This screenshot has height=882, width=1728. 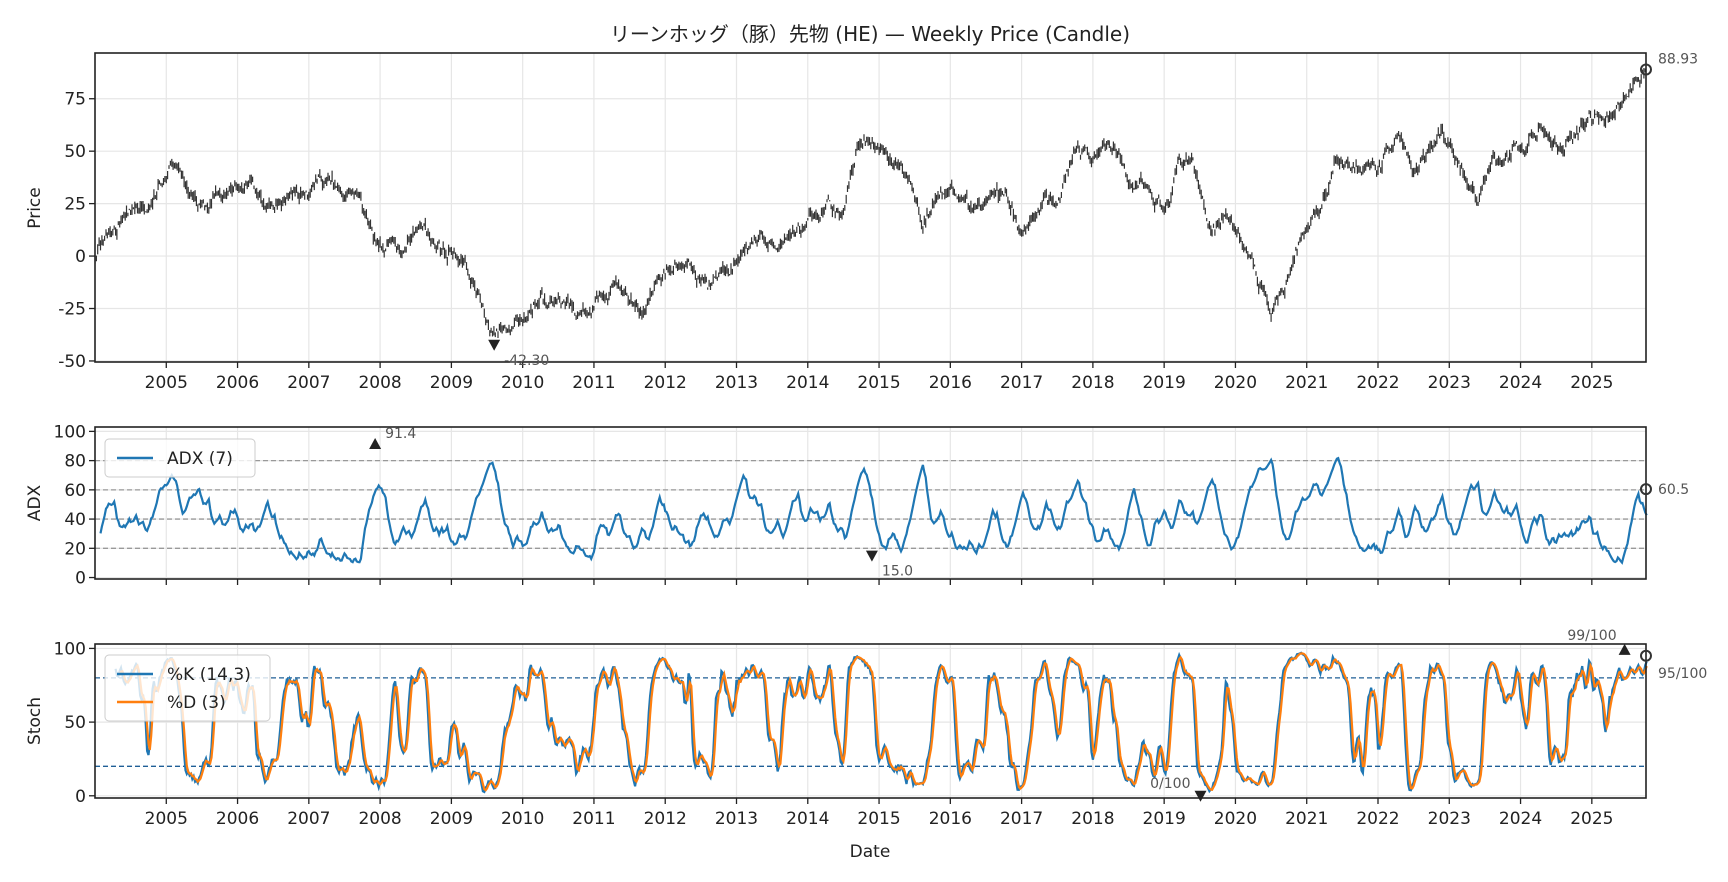 What do you see at coordinates (75, 100) in the screenshot?
I see `y-tick-label: 75` at bounding box center [75, 100].